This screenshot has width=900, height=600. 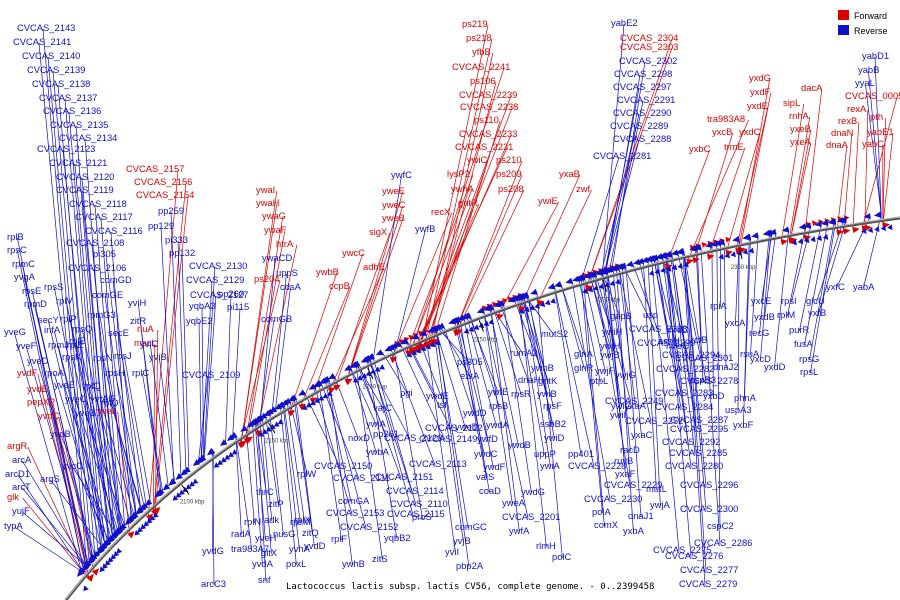 What do you see at coordinates (569, 173) in the screenshot?
I see `forward-gene-label: yxaB` at bounding box center [569, 173].